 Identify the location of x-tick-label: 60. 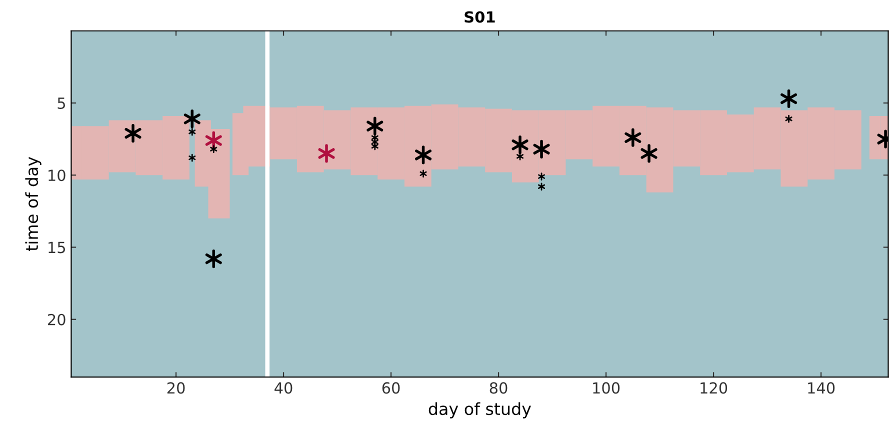
(391, 388).